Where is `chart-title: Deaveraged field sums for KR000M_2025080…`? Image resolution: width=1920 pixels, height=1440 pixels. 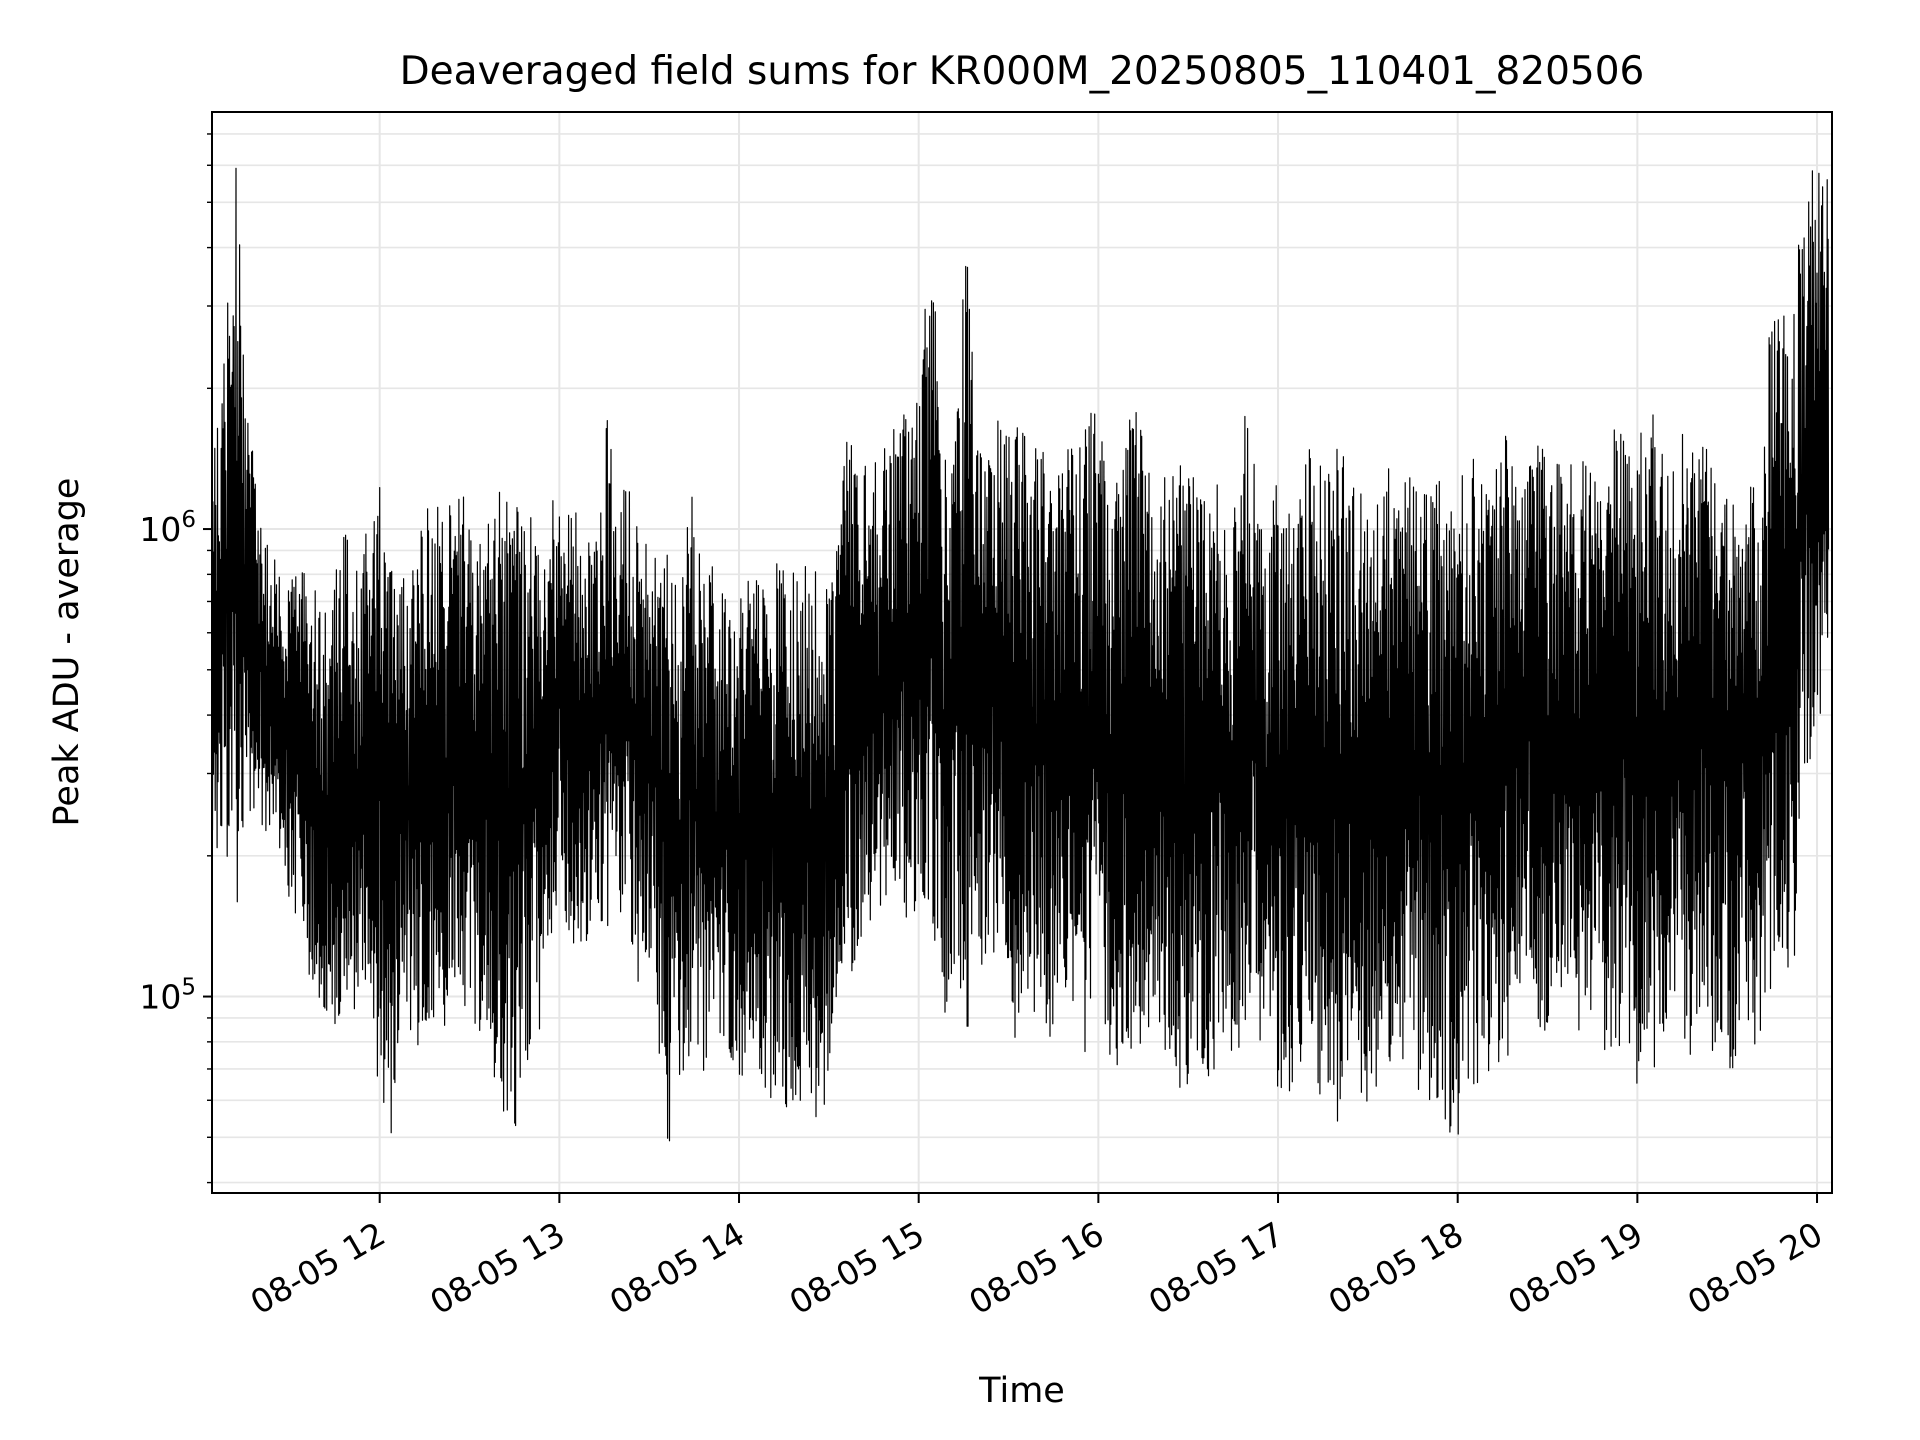
chart-title: Deaveraged field sums for KR000M_2025080… is located at coordinates (1022, 71).